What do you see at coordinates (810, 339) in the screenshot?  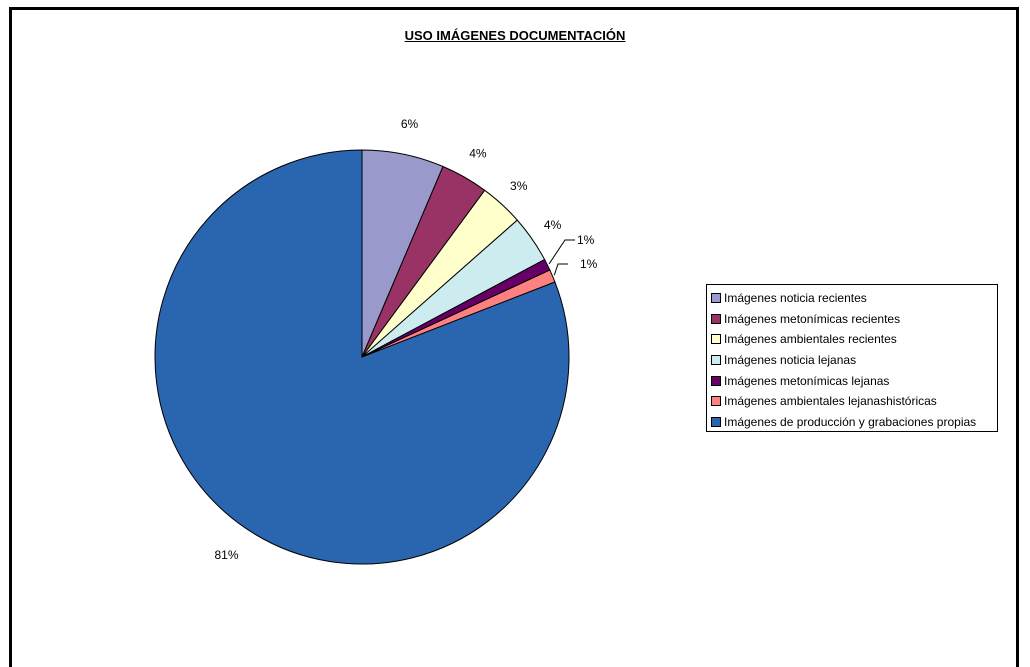 I see `legend-label-3: Imágenes ambientales recientes` at bounding box center [810, 339].